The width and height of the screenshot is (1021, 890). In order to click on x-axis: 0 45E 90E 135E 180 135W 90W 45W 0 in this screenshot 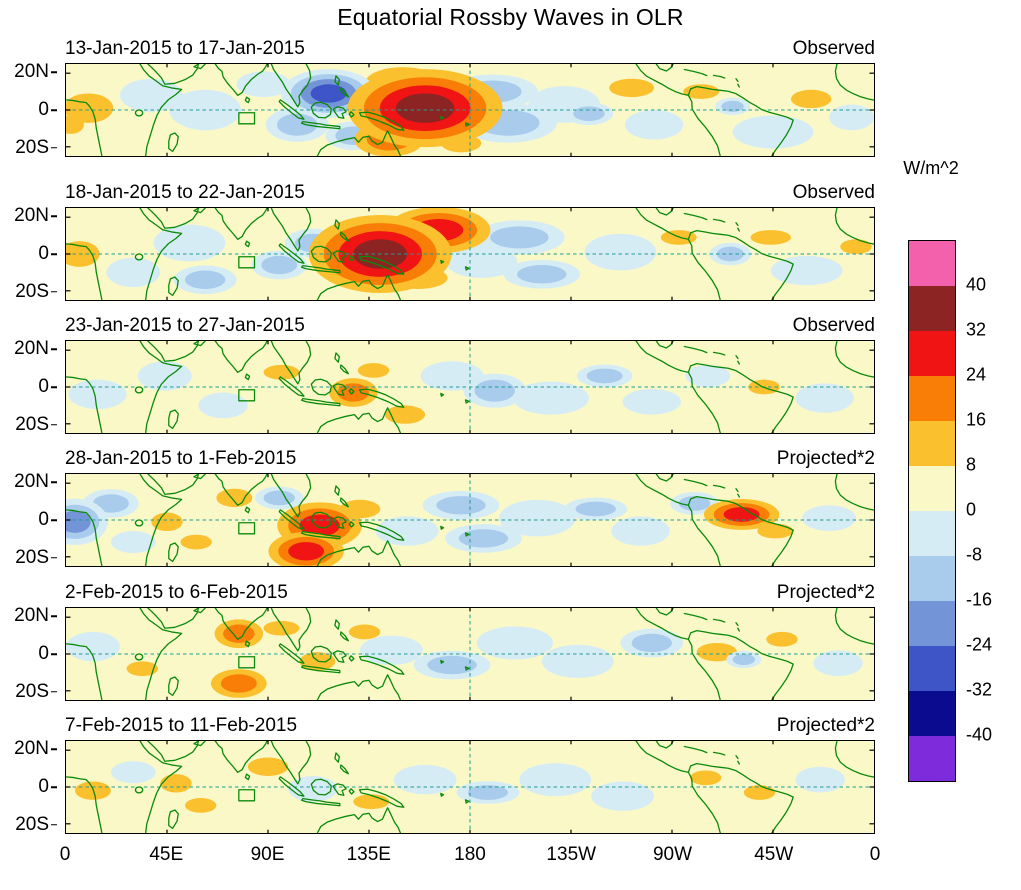, I will do `click(470, 854)`.